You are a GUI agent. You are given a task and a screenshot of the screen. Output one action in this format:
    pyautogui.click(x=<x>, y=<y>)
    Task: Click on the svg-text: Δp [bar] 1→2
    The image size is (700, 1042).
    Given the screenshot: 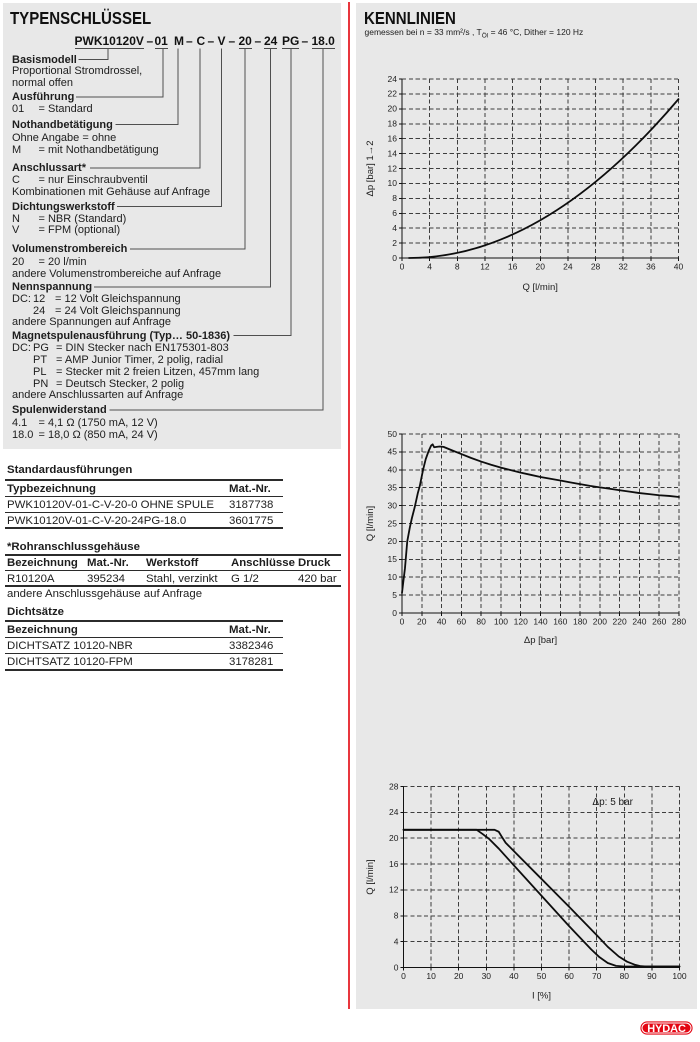 What is the action you would take?
    pyautogui.click(x=370, y=169)
    